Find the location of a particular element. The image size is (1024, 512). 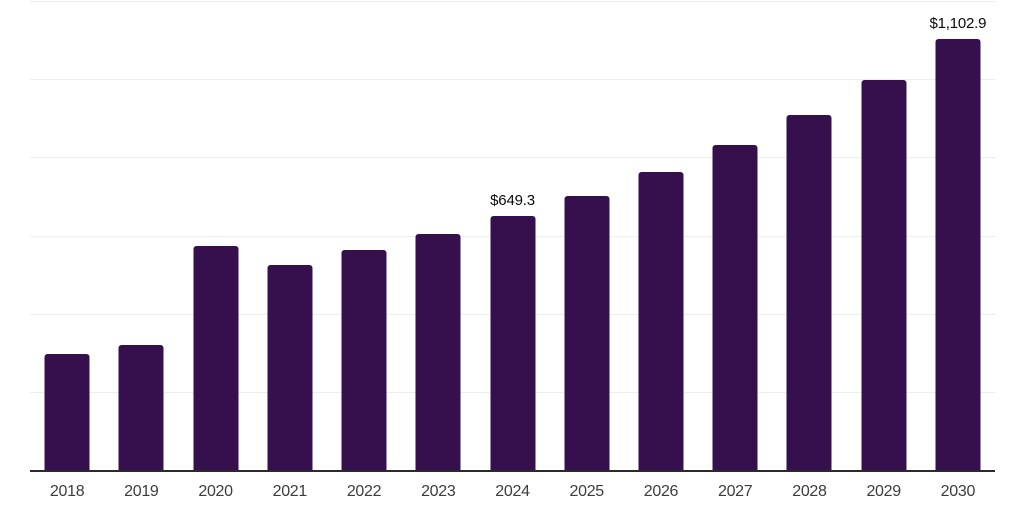

bar-2026 is located at coordinates (661, 320).